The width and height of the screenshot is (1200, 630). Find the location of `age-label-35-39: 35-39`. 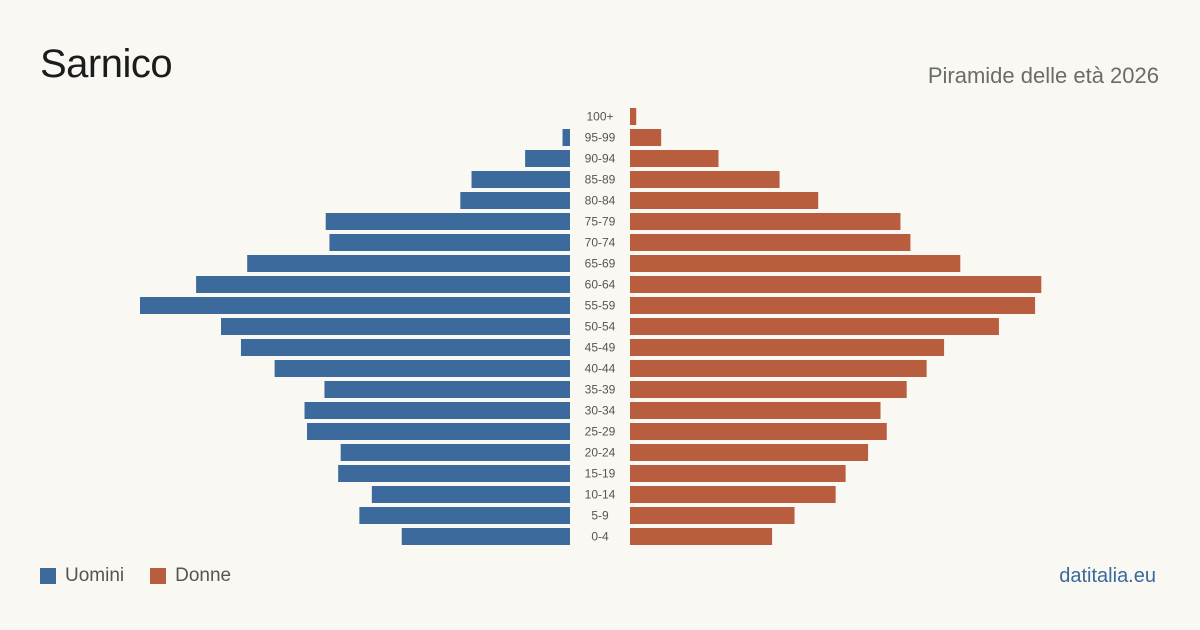

age-label-35-39: 35-39 is located at coordinates (600, 390).